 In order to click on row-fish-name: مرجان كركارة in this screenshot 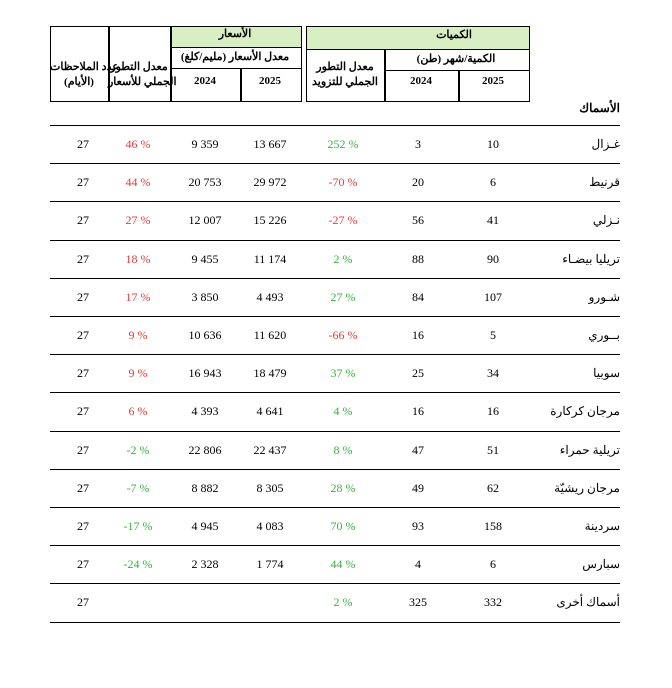, I will do `click(585, 411)`.